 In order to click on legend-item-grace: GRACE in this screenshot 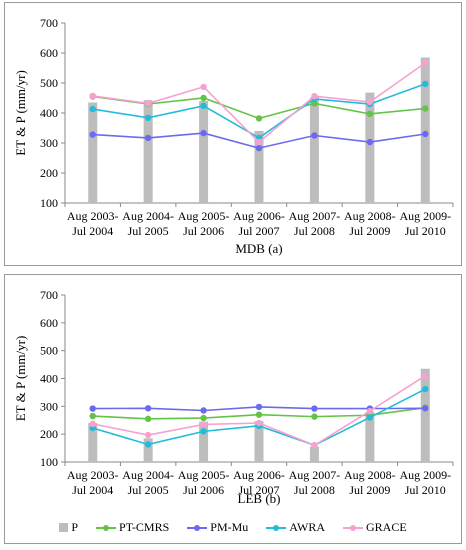, I will do `click(374, 527)`.